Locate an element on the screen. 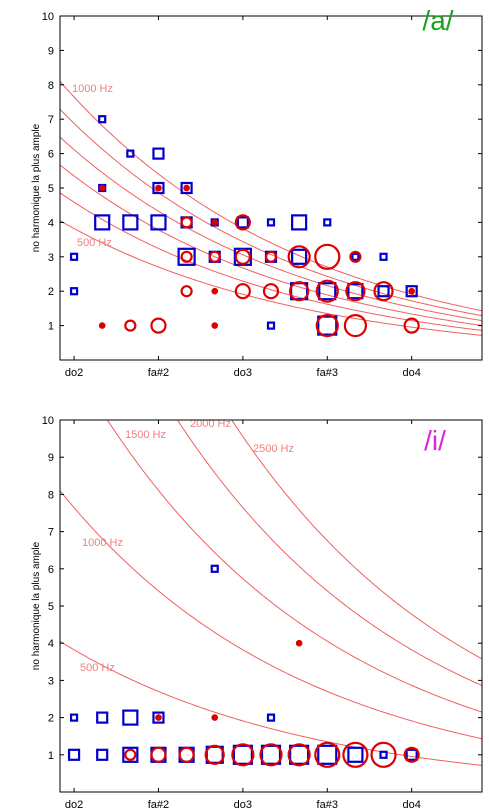 The width and height of the screenshot is (489, 811). x-tick-label: fa#3 is located at coordinates (327, 373).